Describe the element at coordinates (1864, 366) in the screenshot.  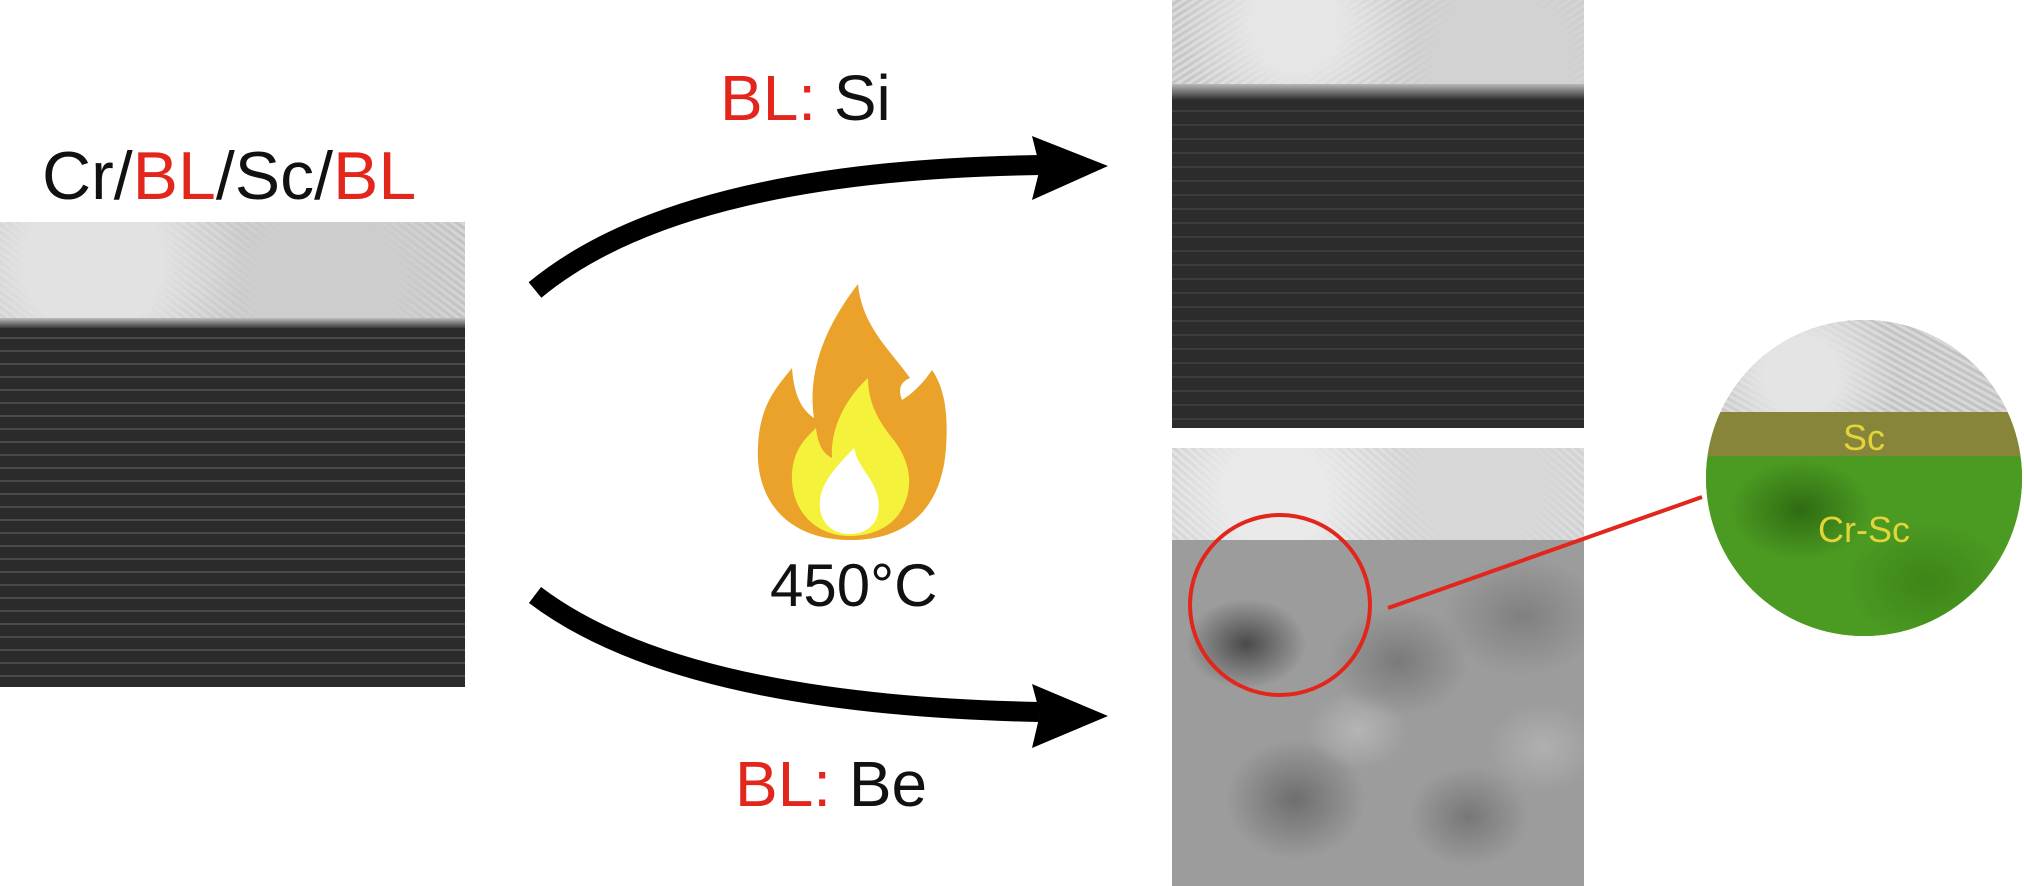
I see `inset-capping-region` at that location.